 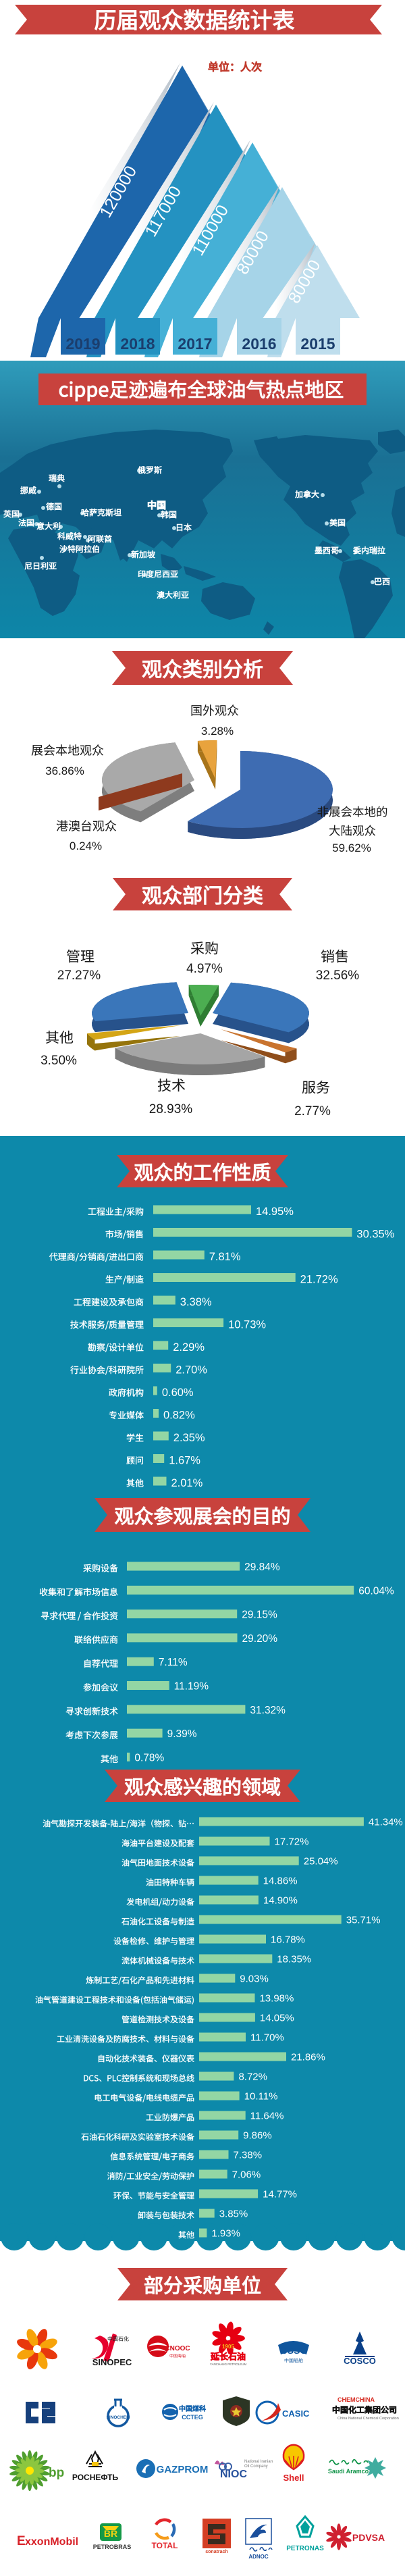 I want to click on svg-text: 2018, so click(x=137, y=344).